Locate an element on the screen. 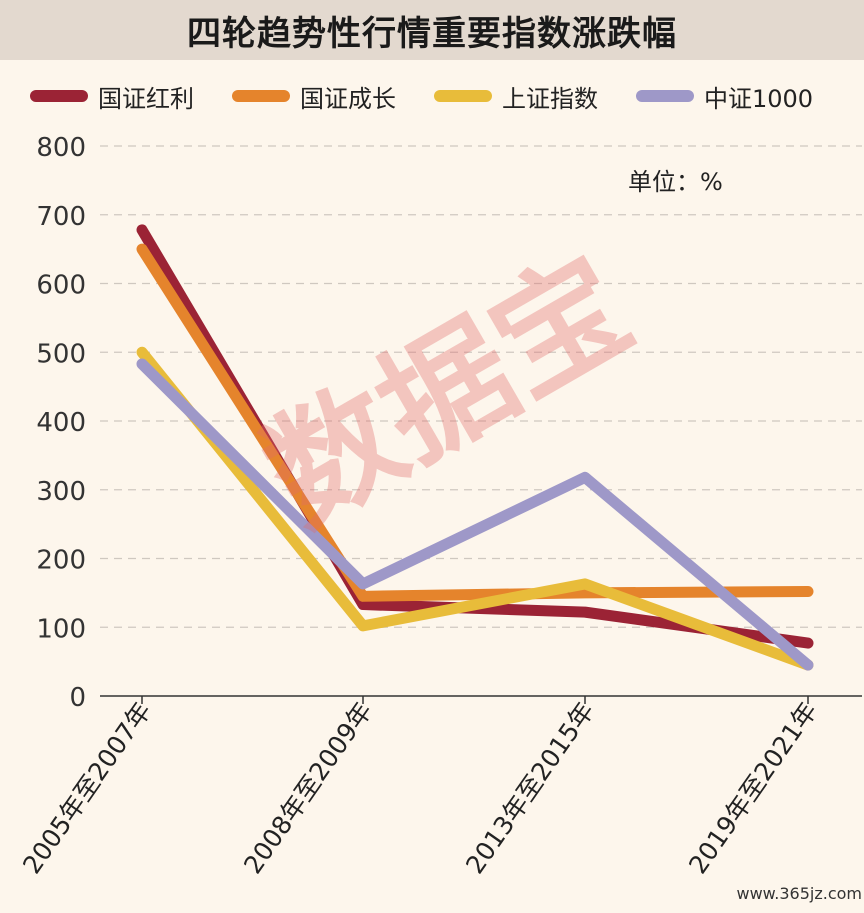 The height and width of the screenshot is (913, 864). y-tick-label-1: 100 is located at coordinates (61, 629).